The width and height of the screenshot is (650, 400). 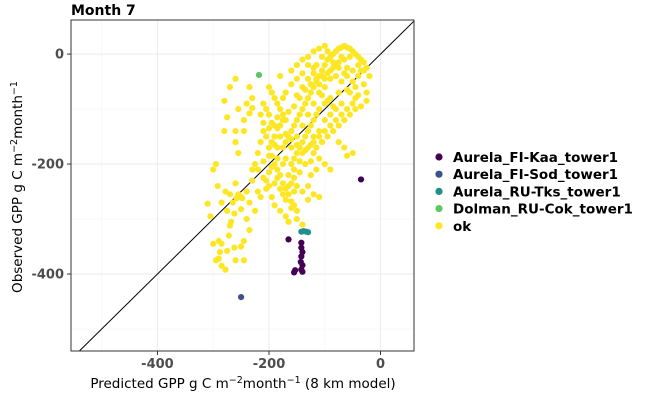 I want to click on legend-label: Dolman_RU-Cok_tower1, so click(x=543, y=210).